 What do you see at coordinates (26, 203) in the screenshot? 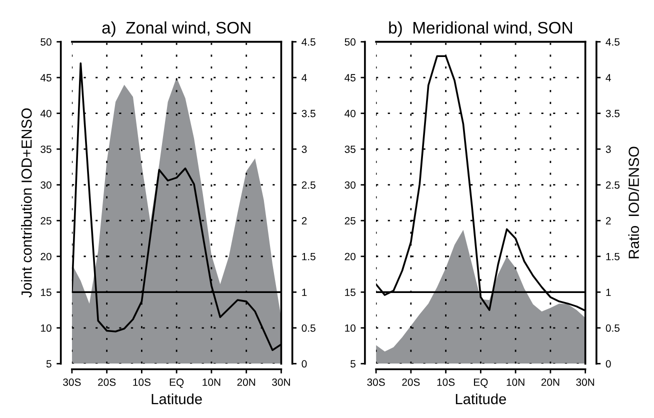
I see `y-axis-title: Joint contribution IOD+ENSO` at bounding box center [26, 203].